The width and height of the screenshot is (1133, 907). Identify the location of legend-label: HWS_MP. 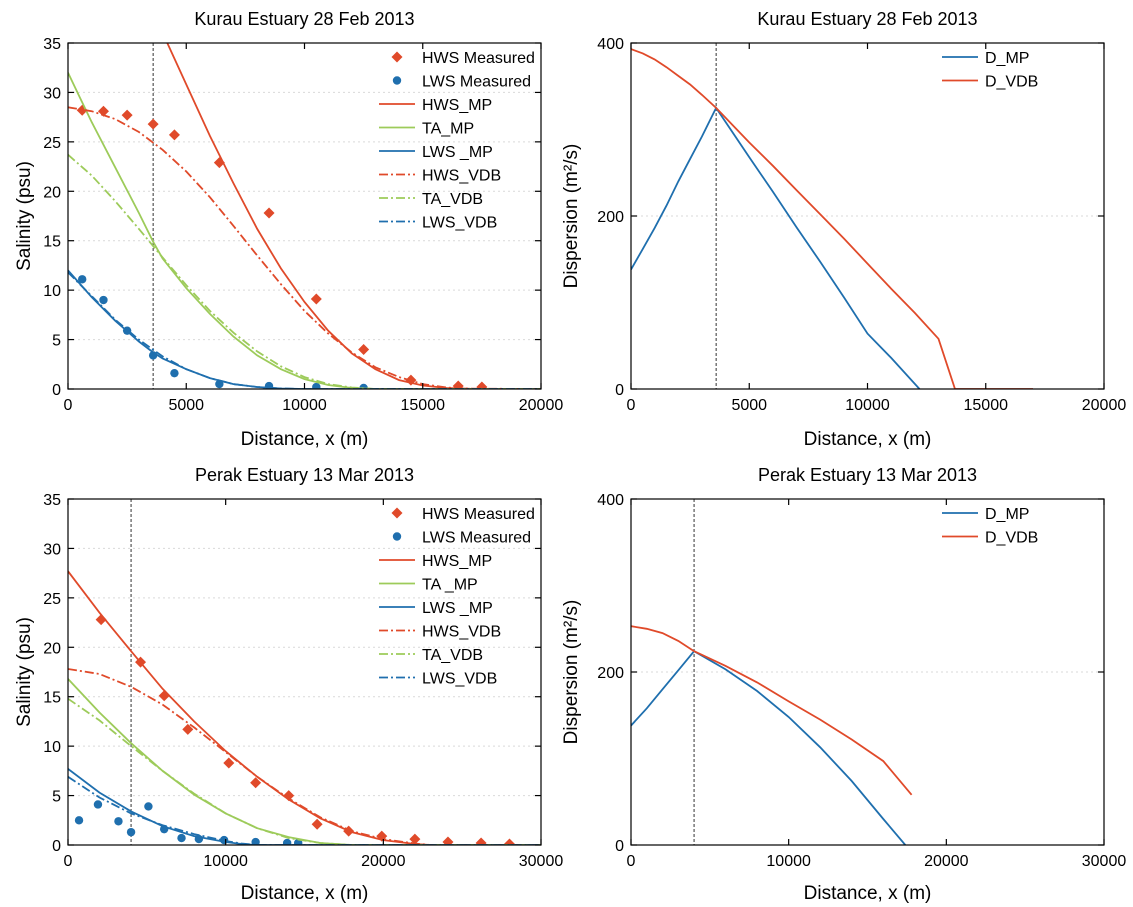
(457, 105).